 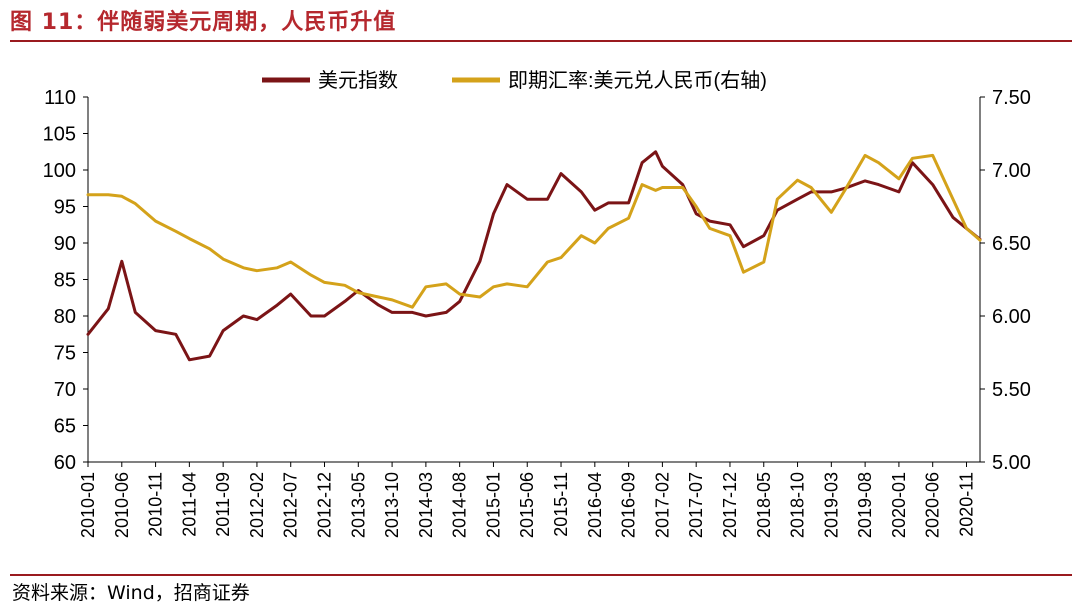 What do you see at coordinates (59, 171) in the screenshot?
I see `left-tick-label: 100` at bounding box center [59, 171].